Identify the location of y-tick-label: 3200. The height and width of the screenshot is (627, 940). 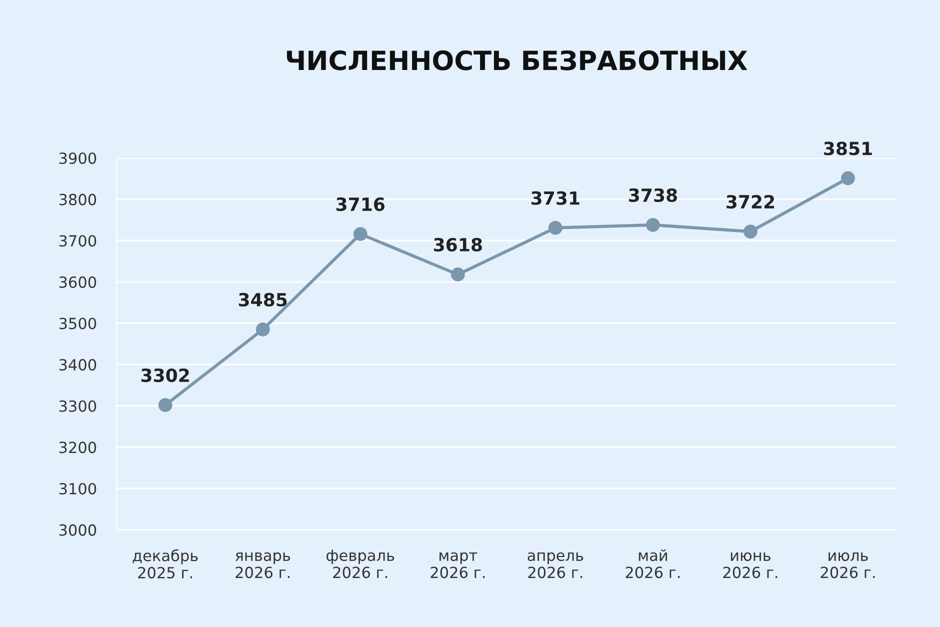
(77, 448).